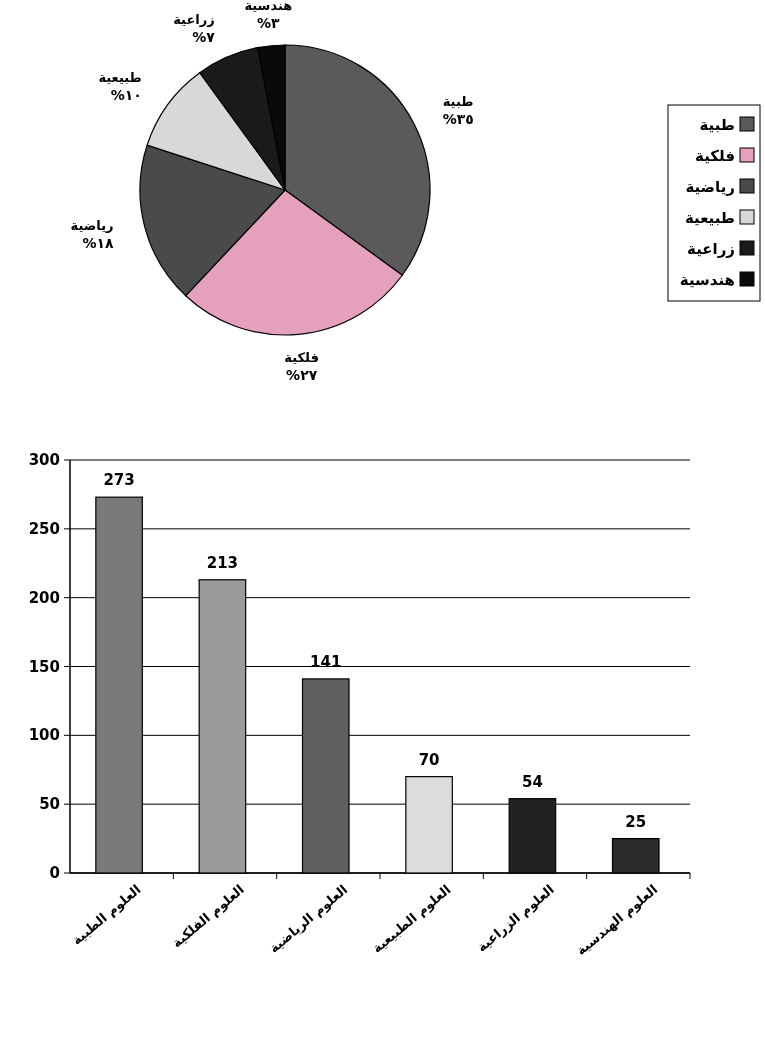 The height and width of the screenshot is (1059, 765). What do you see at coordinates (429, 759) in the screenshot?
I see `data-label: 70` at bounding box center [429, 759].